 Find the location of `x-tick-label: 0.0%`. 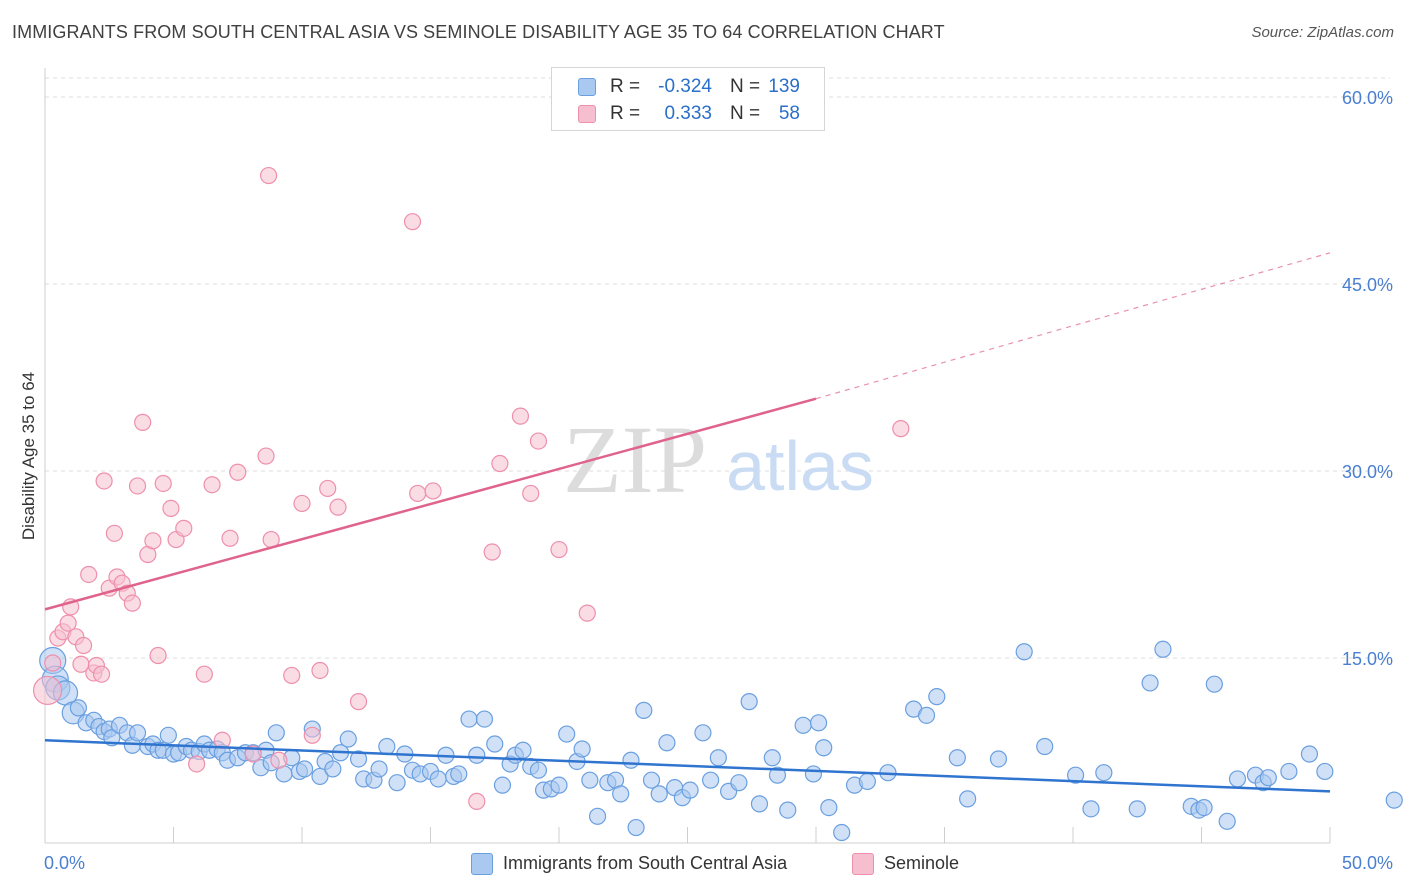

x-tick-label: 0.0% is located at coordinates (64, 863).